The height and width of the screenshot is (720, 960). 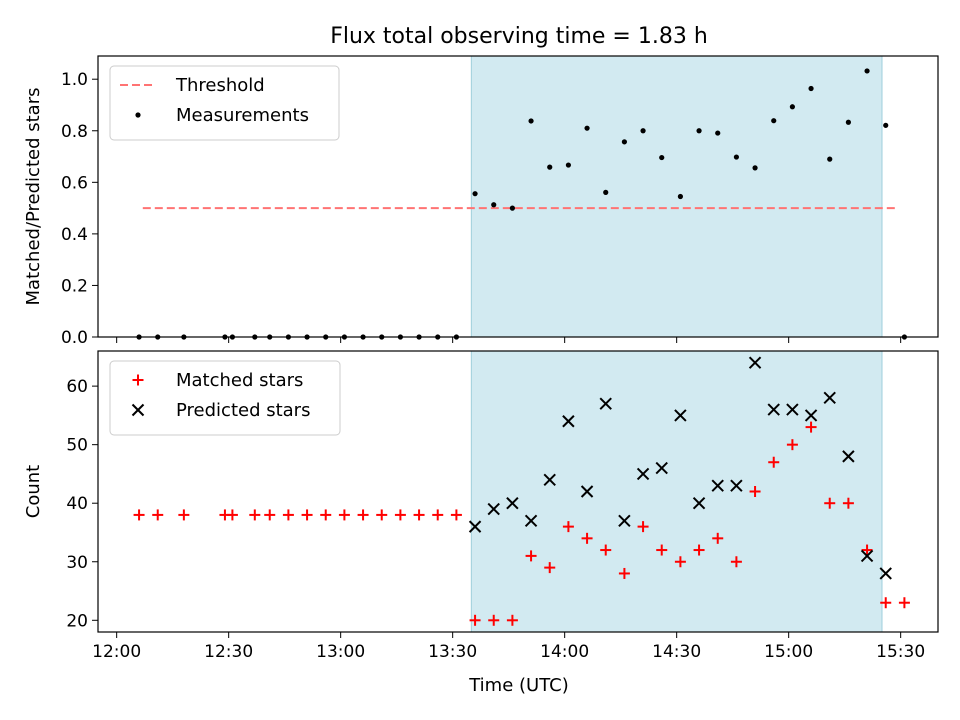 What do you see at coordinates (77, 446) in the screenshot?
I see `y-tick-label: 50` at bounding box center [77, 446].